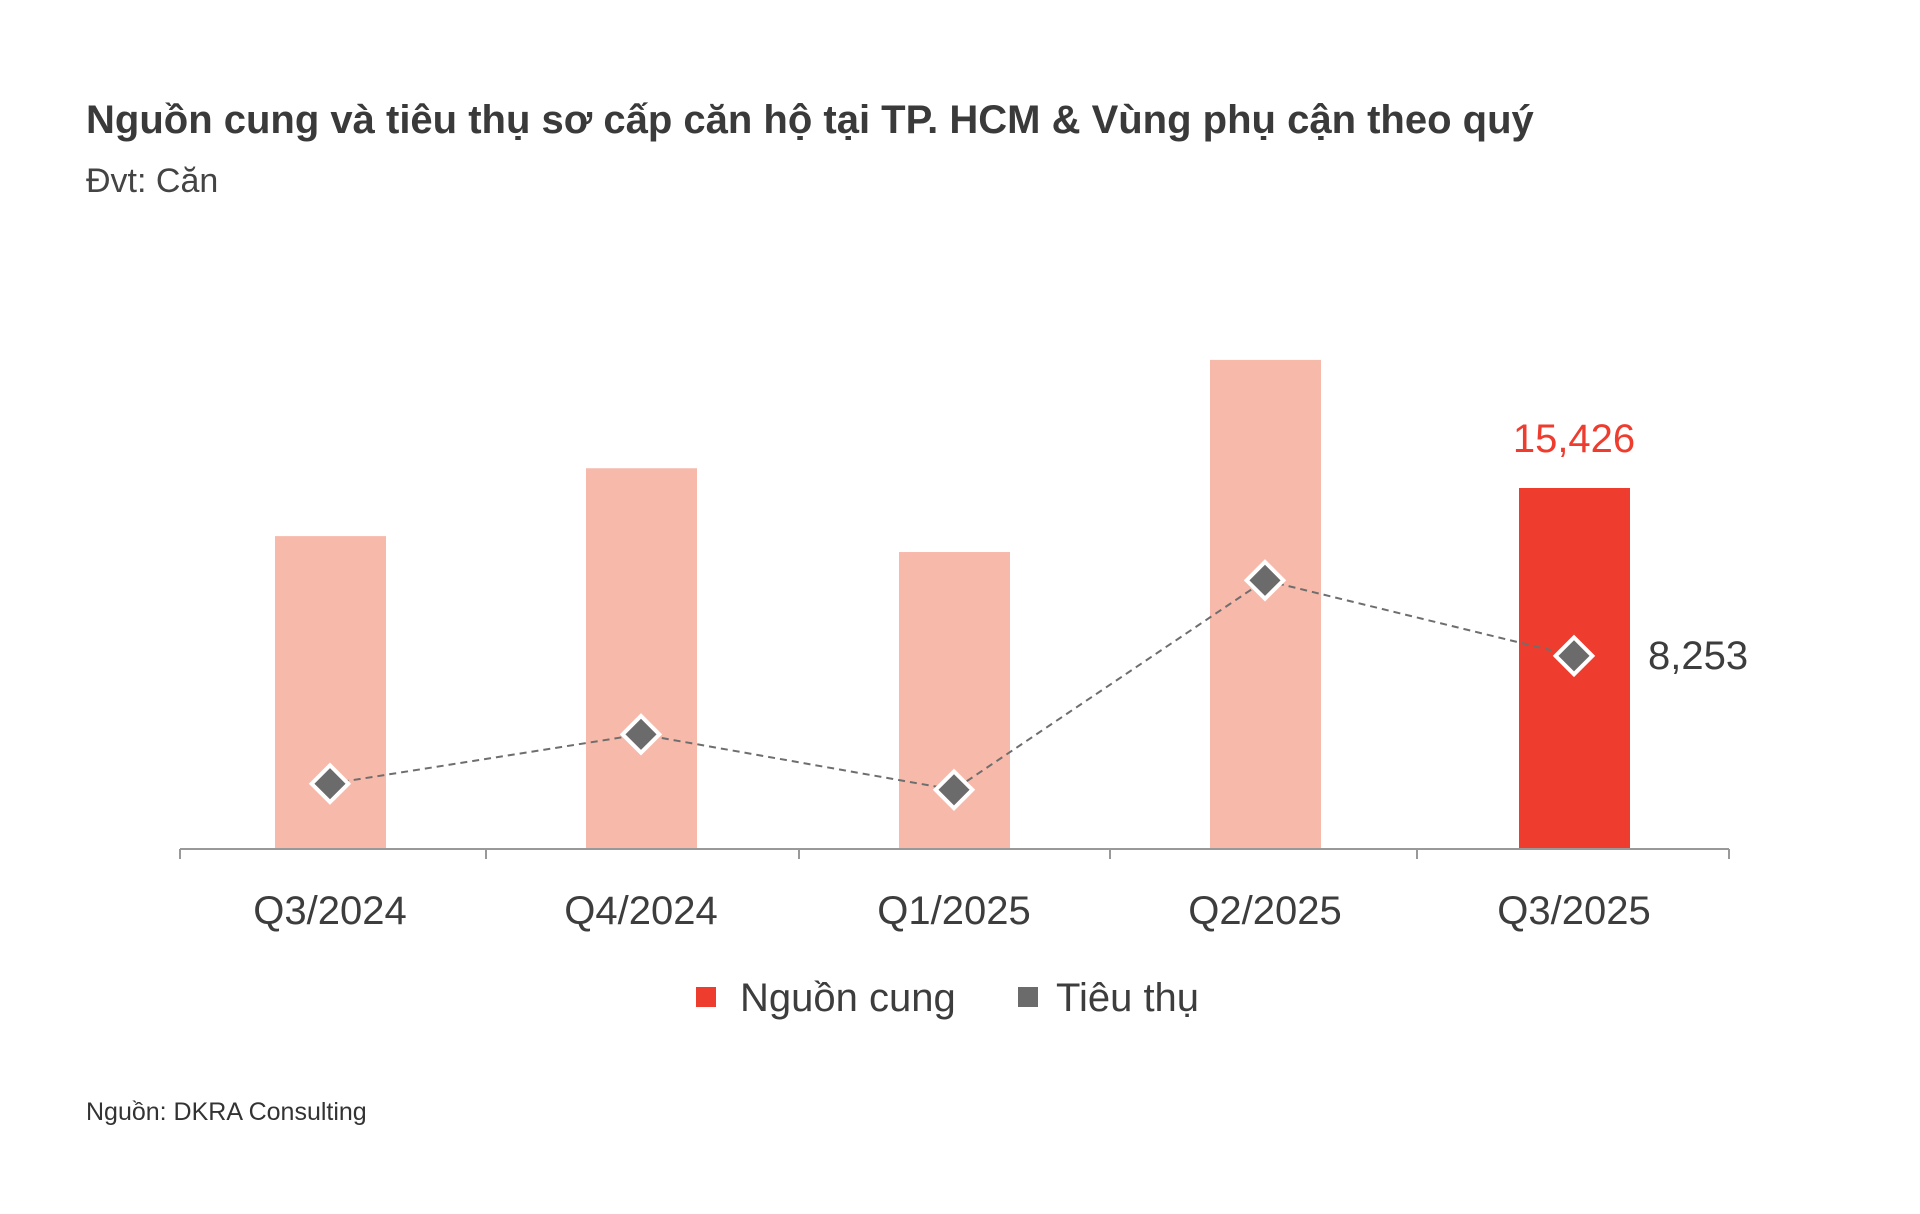 The height and width of the screenshot is (1214, 1920). Describe the element at coordinates (706, 997) in the screenshot. I see `legend-swatch-supply` at that location.